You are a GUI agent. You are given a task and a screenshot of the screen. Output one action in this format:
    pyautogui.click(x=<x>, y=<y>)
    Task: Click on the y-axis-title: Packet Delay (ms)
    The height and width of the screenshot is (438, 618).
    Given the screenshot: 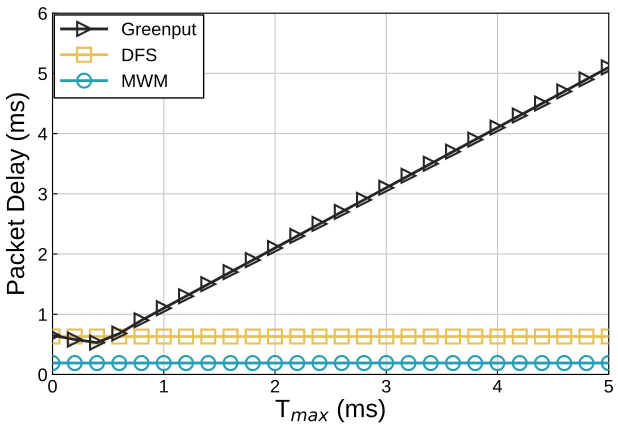 What is the action you would take?
    pyautogui.click(x=18, y=193)
    